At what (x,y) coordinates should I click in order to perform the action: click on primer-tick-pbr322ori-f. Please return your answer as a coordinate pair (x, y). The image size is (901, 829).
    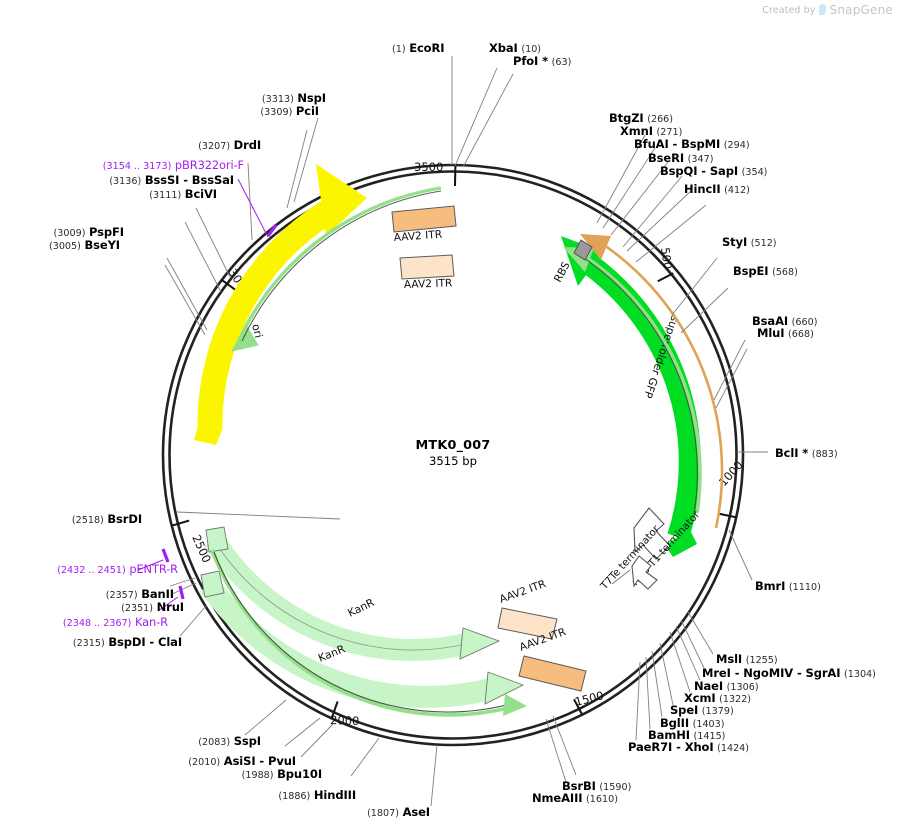
    Looking at the image, I should click on (272, 230).